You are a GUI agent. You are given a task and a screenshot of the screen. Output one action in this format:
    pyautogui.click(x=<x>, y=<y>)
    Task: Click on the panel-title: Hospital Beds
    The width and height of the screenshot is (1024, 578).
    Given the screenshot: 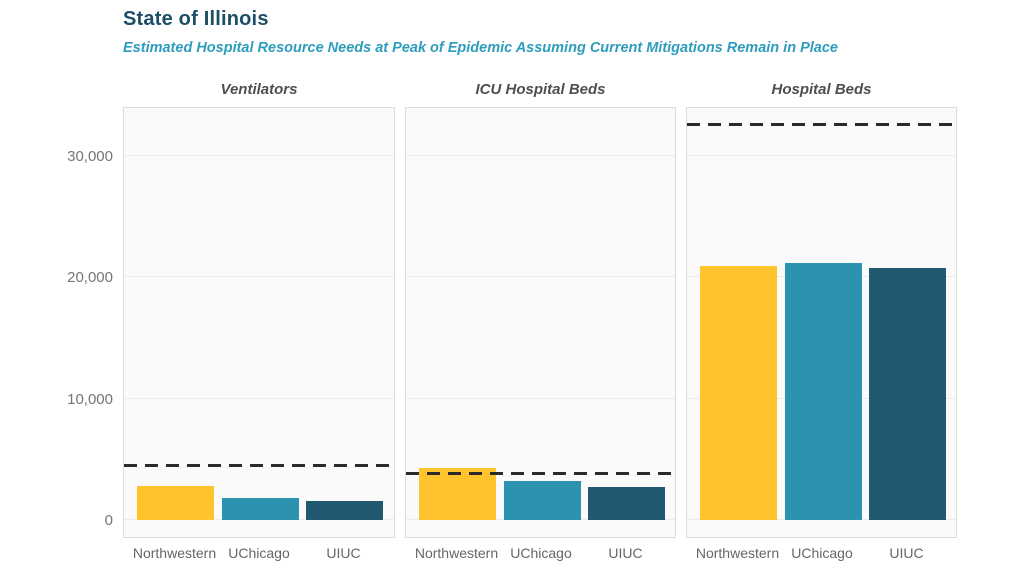 What is the action you would take?
    pyautogui.click(x=821, y=89)
    